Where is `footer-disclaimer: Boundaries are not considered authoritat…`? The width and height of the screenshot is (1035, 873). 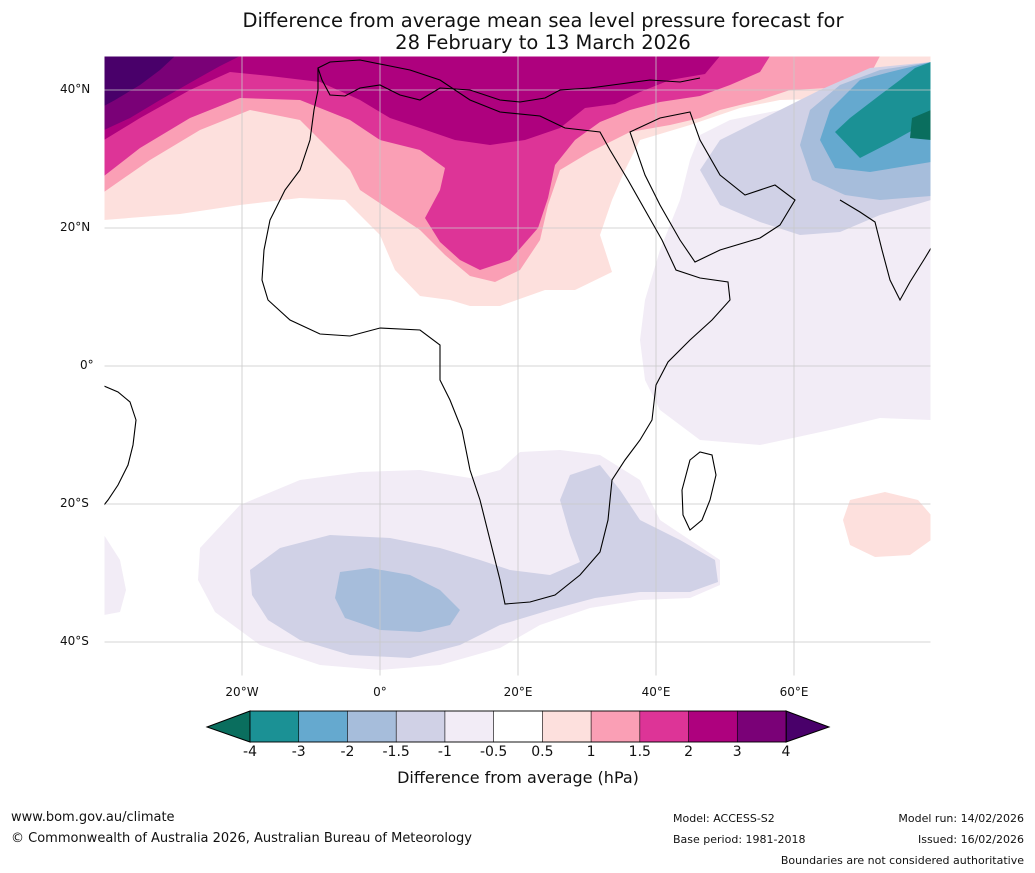 footer-disclaimer: Boundaries are not considered authoritat… is located at coordinates (902, 860).